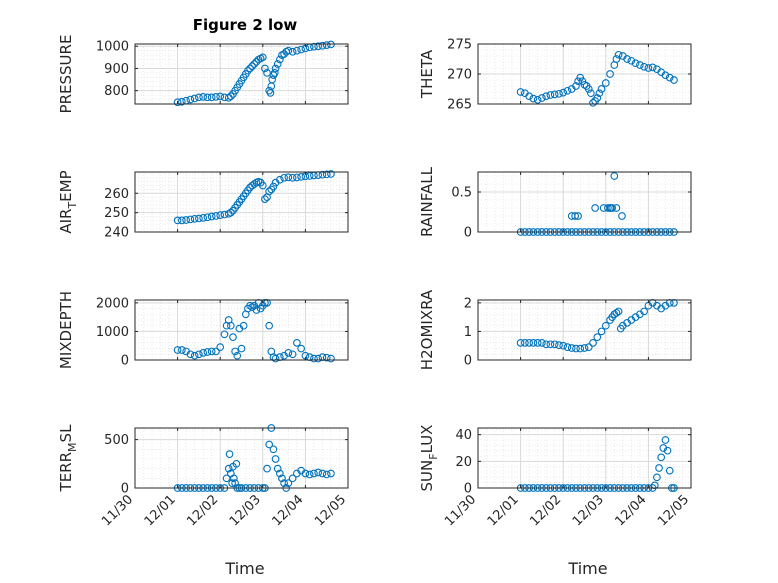 Image resolution: width=778 pixels, height=583 pixels. I want to click on subplot-4: 0 0.5 RAINFALL, so click(555, 203).